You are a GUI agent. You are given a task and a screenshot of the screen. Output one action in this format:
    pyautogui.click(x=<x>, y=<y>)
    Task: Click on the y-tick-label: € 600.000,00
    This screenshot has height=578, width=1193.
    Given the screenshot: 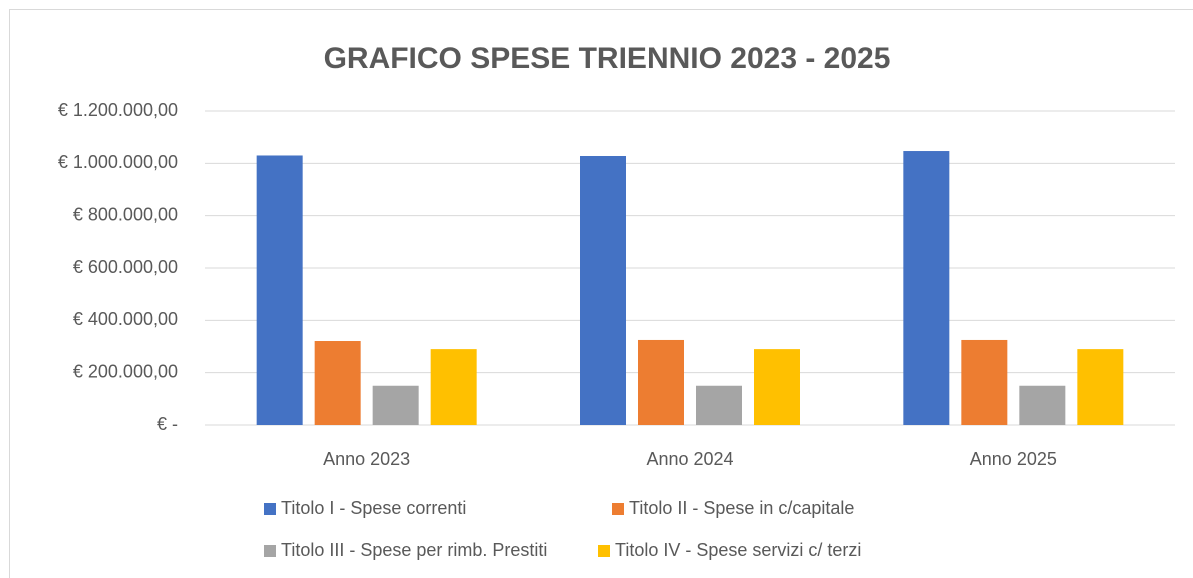 What is the action you would take?
    pyautogui.click(x=125, y=267)
    